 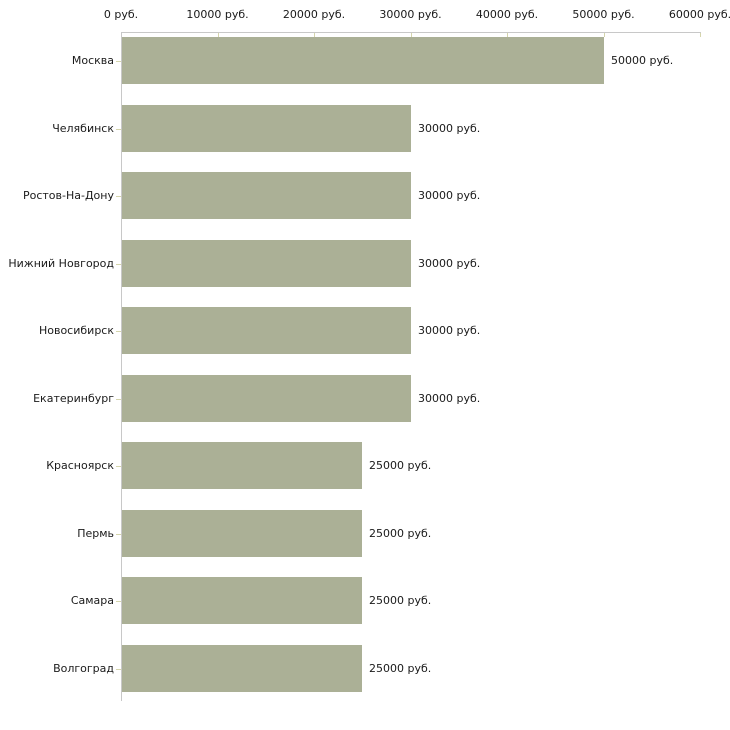 I want to click on category-label: Москва, so click(x=92, y=60).